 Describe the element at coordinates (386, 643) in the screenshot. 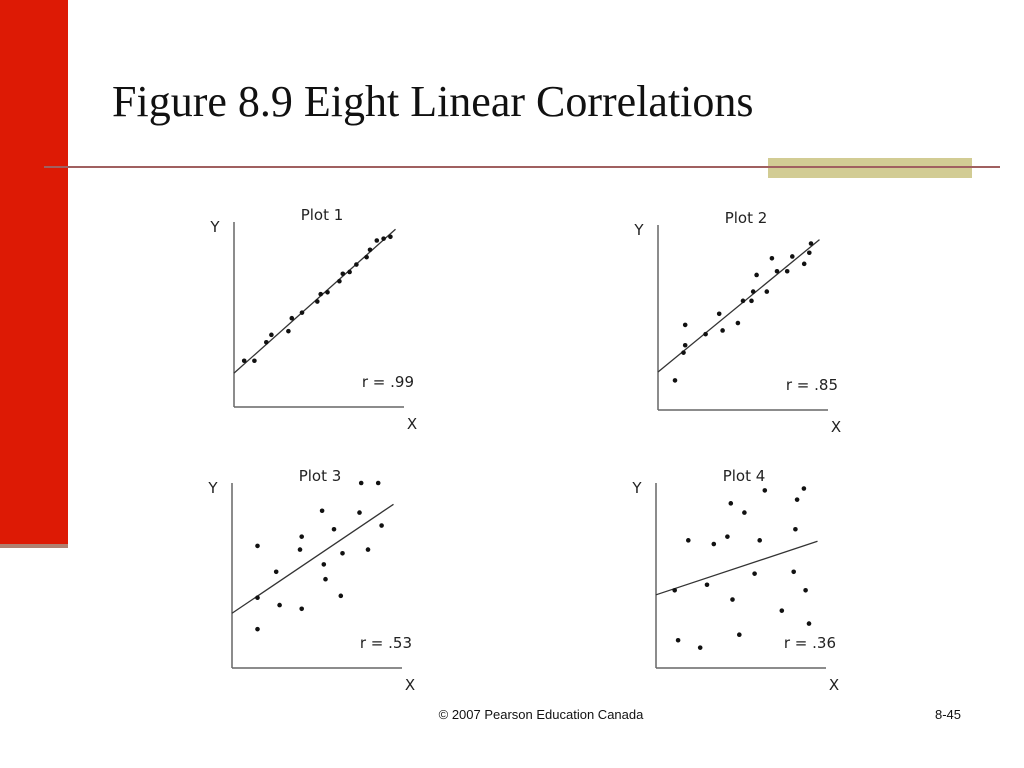

I see `annotation: r = .53` at that location.